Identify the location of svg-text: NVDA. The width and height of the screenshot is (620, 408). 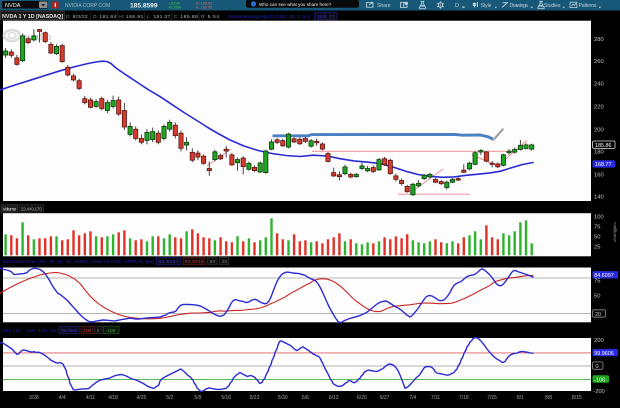
(13, 6).